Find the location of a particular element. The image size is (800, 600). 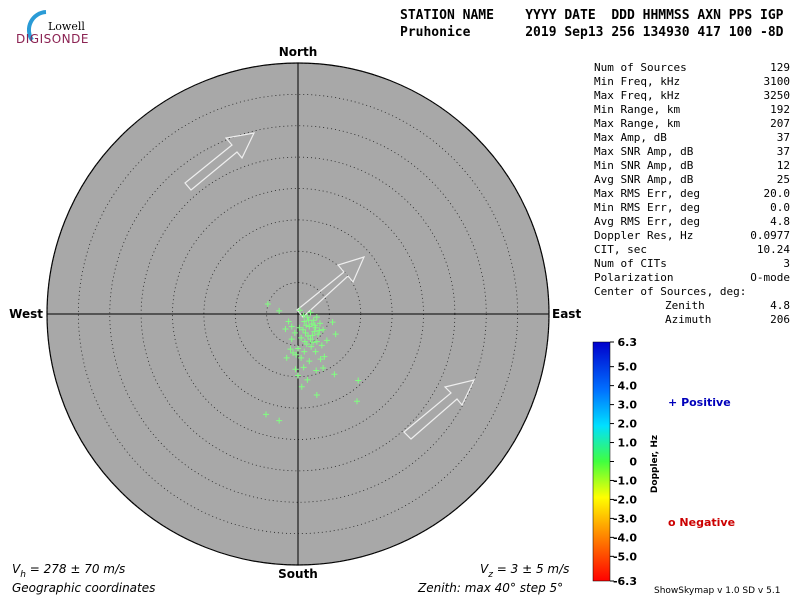

vh-v: V is located at coordinates (16, 569).